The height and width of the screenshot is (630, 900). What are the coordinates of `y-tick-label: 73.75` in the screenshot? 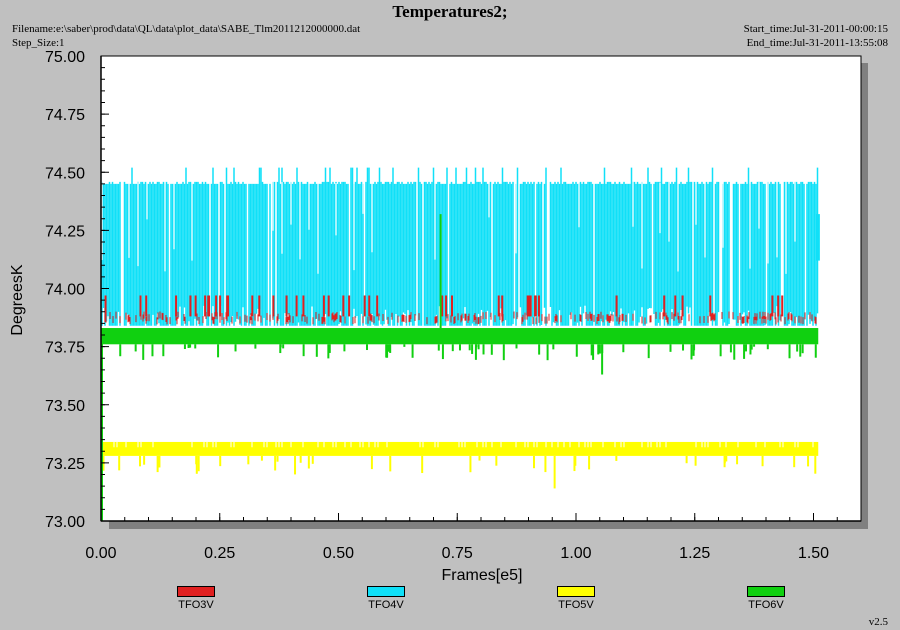 It's located at (65, 348).